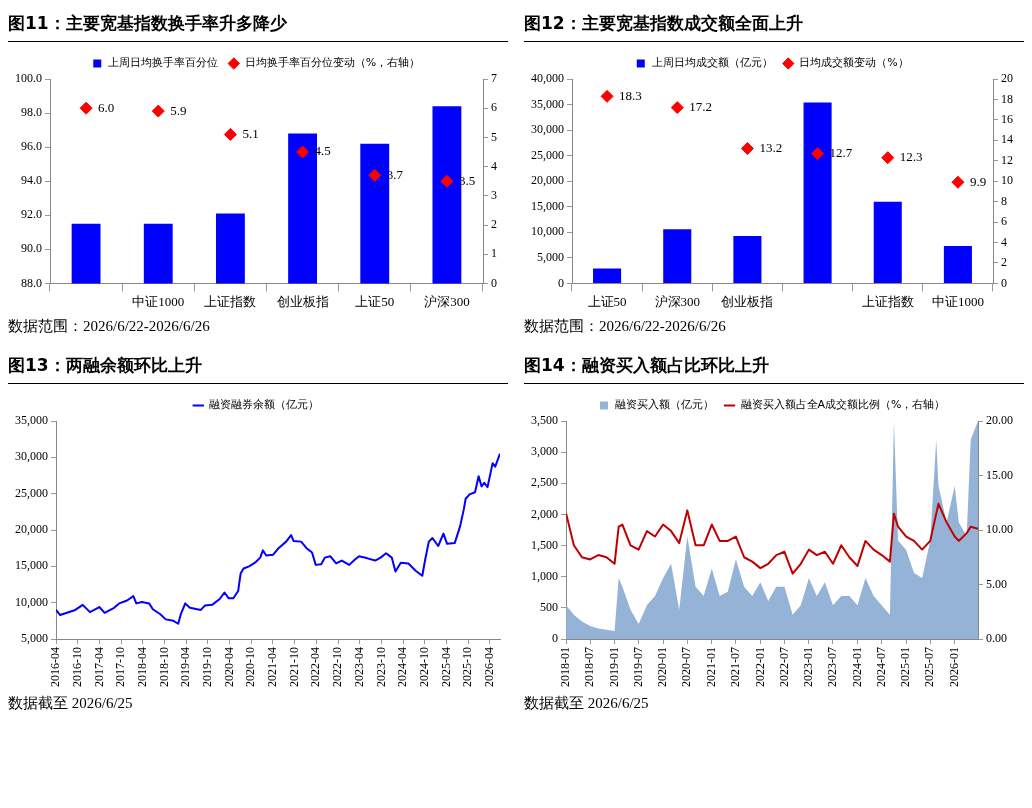  Describe the element at coordinates (489, 667) in the screenshot. I see `x-tick-label: 2026-04` at that location.